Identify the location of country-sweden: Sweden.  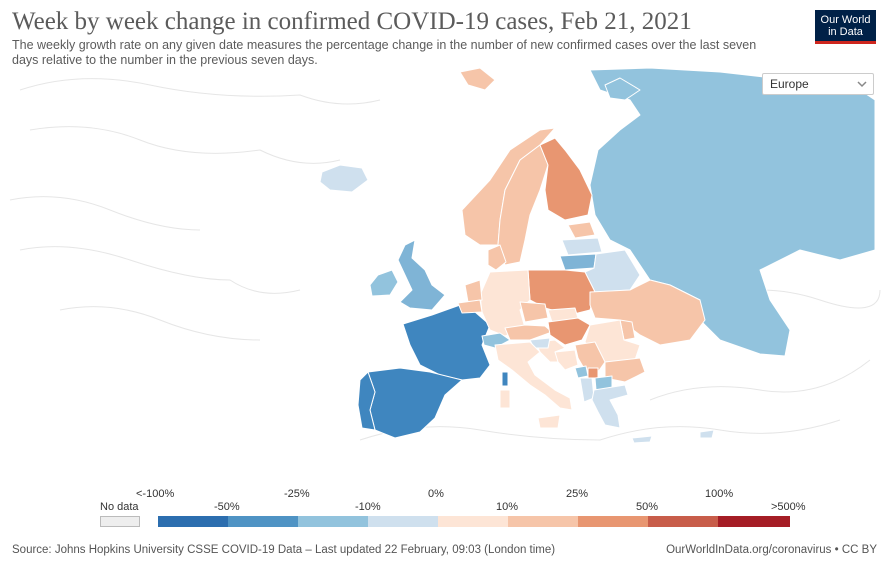
(523, 205).